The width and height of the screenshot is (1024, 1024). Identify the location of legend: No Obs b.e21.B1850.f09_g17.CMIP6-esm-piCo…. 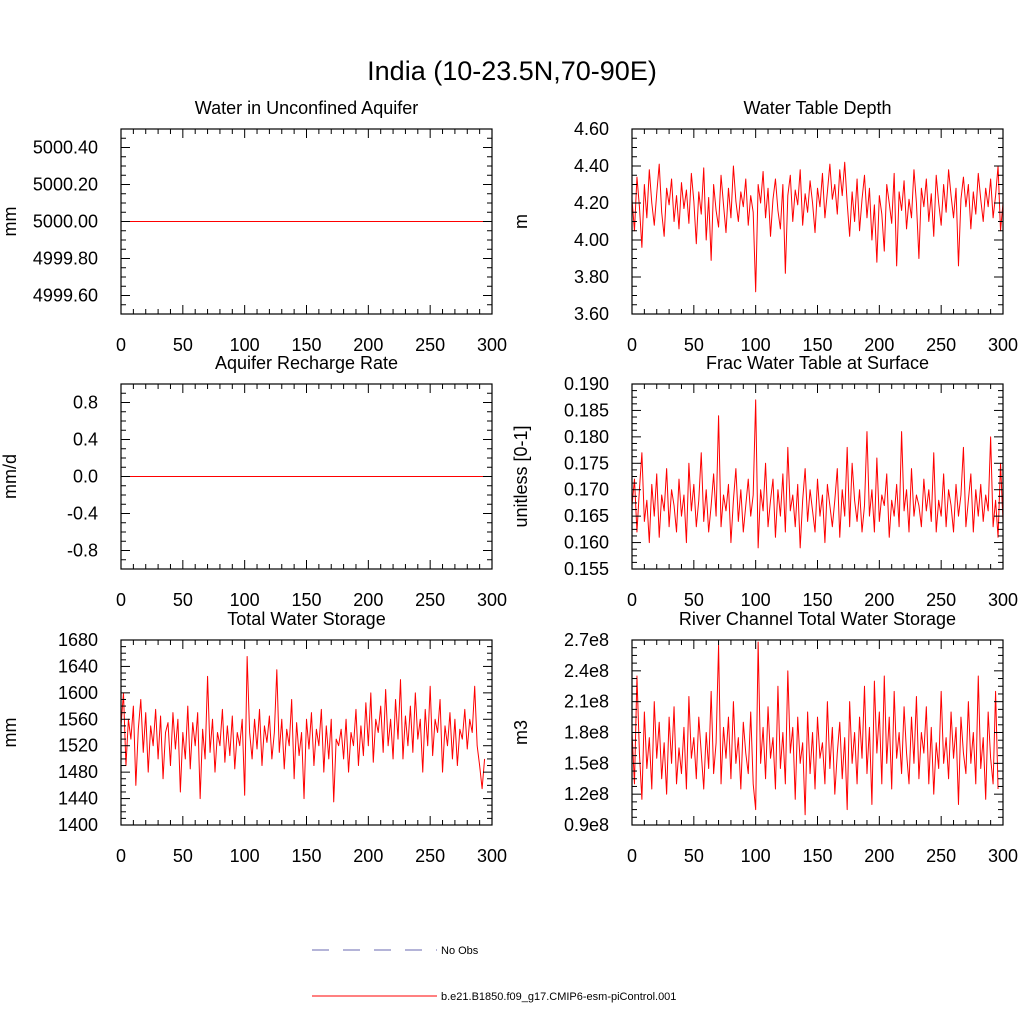
(494, 974).